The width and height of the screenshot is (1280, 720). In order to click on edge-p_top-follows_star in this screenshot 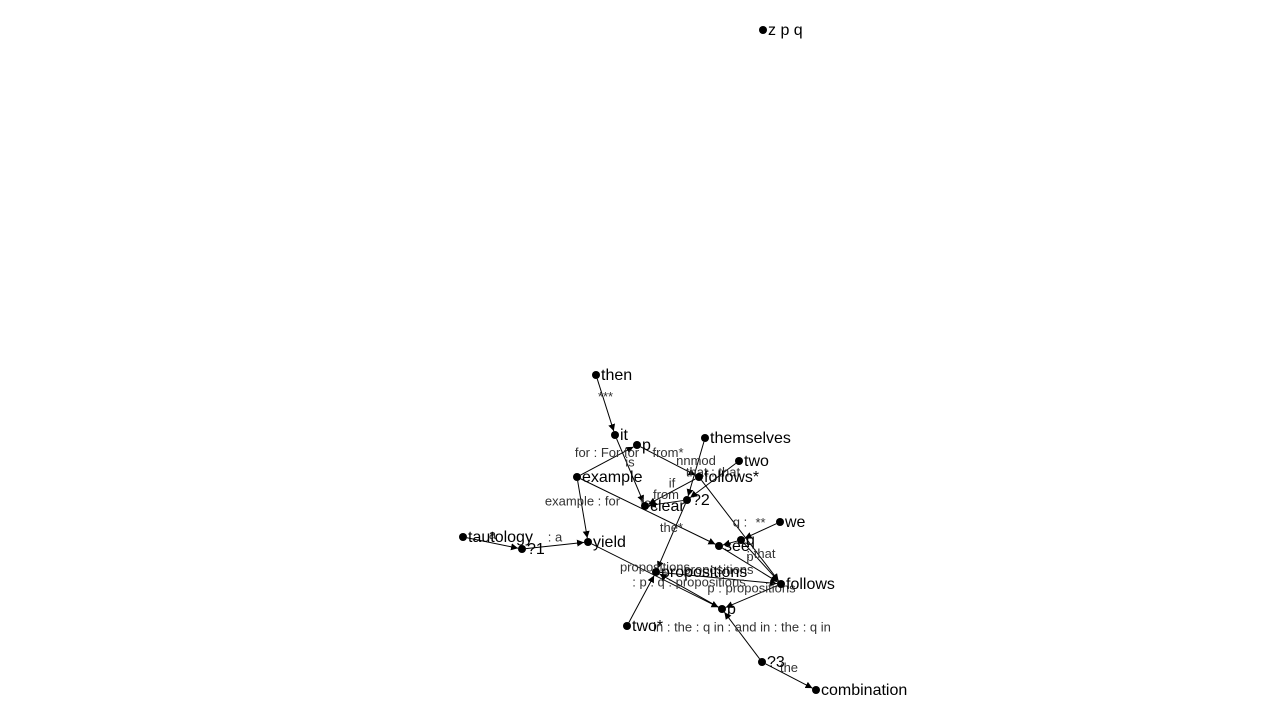, I will do `click(668, 461)`.